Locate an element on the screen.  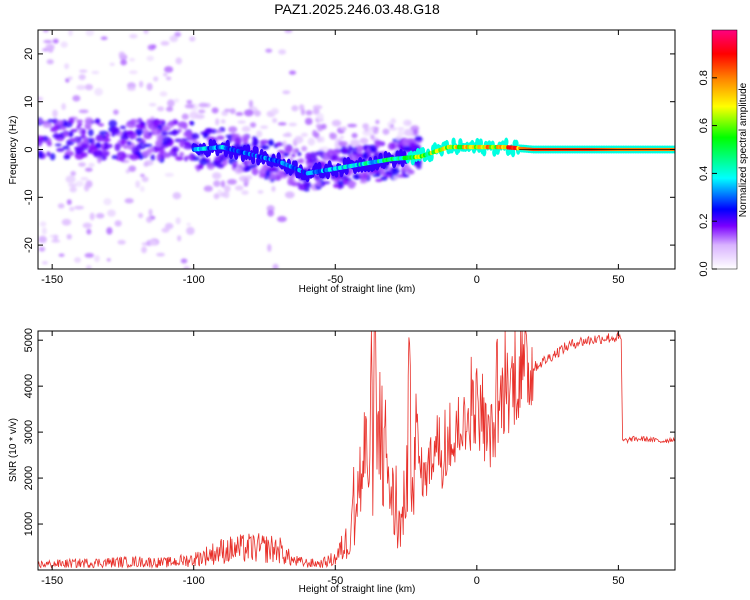
y-tick-label: -10 is located at coordinates (29, 197).